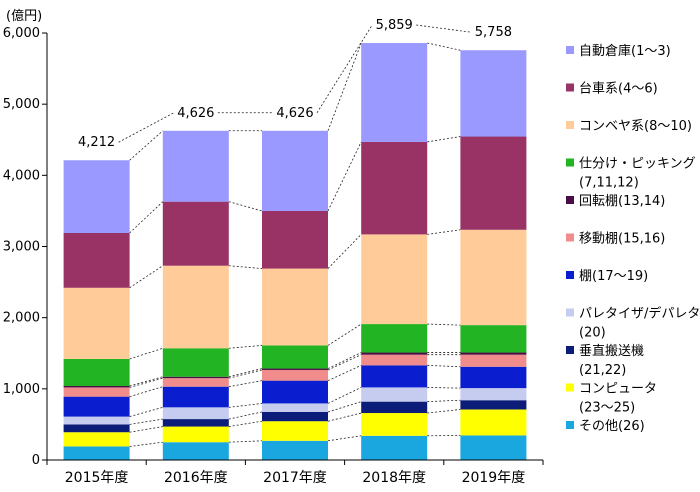 This screenshot has height=492, width=700. I want to click on y-tick-label: 5,000, so click(21, 104).